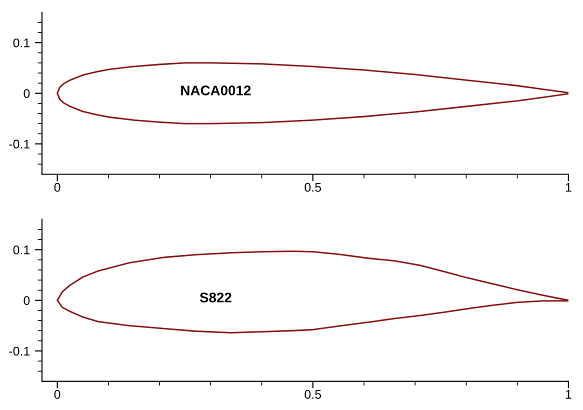 The image size is (583, 410). What do you see at coordinates (312, 93) in the screenshot?
I see `line-series` at bounding box center [312, 93].